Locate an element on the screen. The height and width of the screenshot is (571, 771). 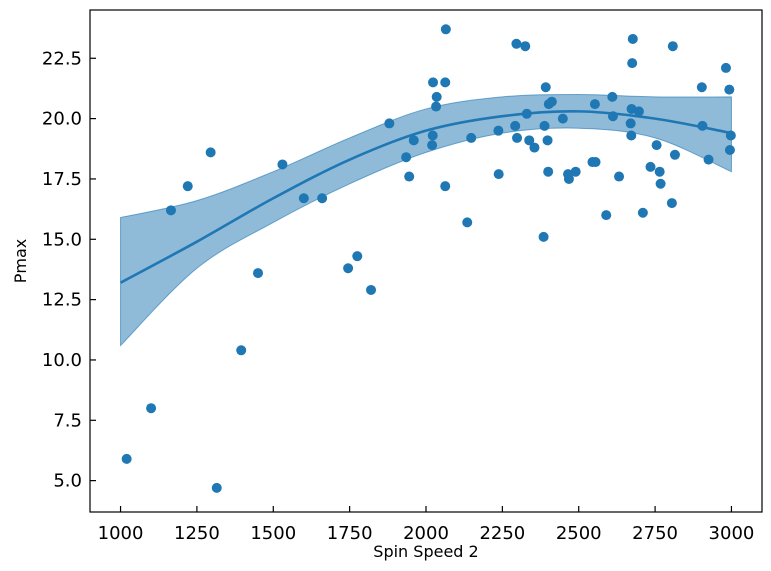
x-tick-label: 1250 is located at coordinates (197, 533).